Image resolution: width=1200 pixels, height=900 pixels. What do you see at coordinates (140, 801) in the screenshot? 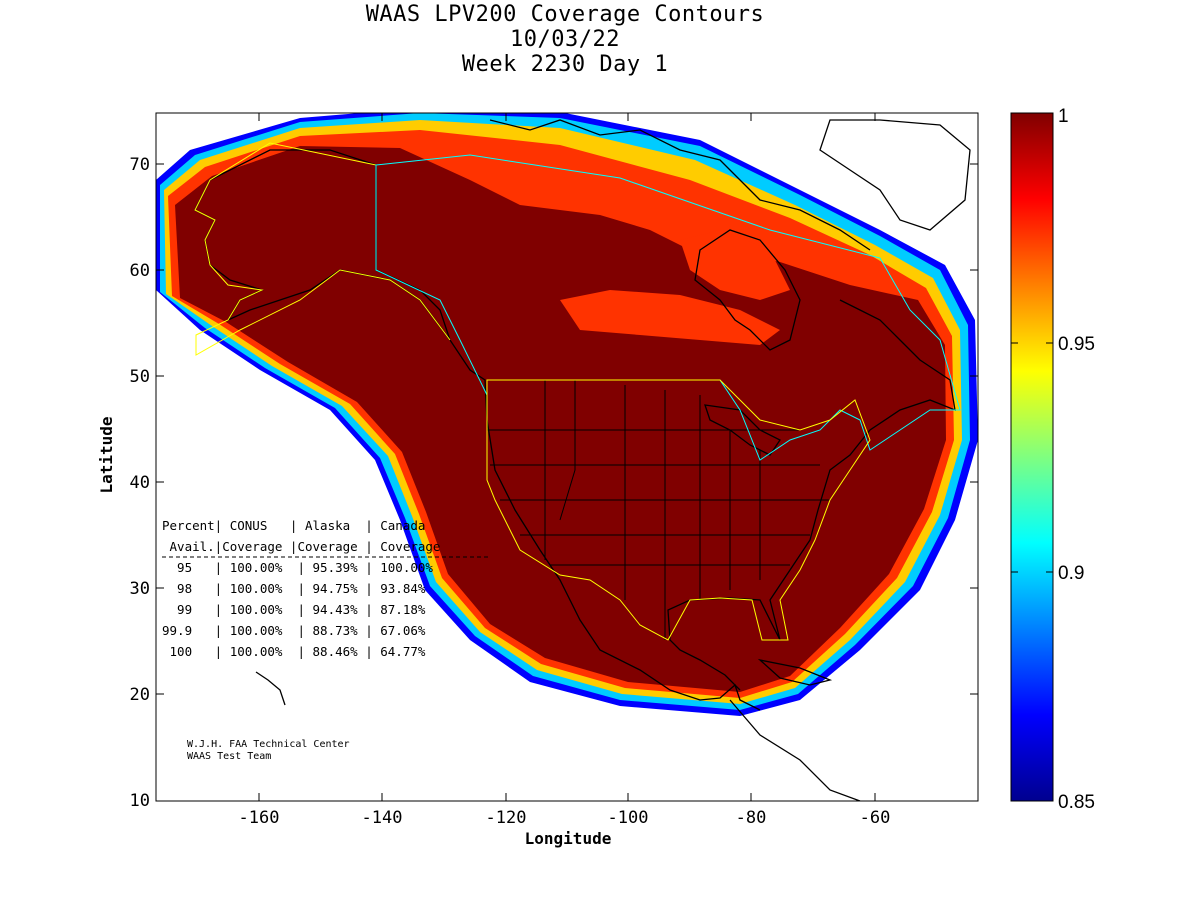
I see `y-tick-label: 10` at bounding box center [140, 801].